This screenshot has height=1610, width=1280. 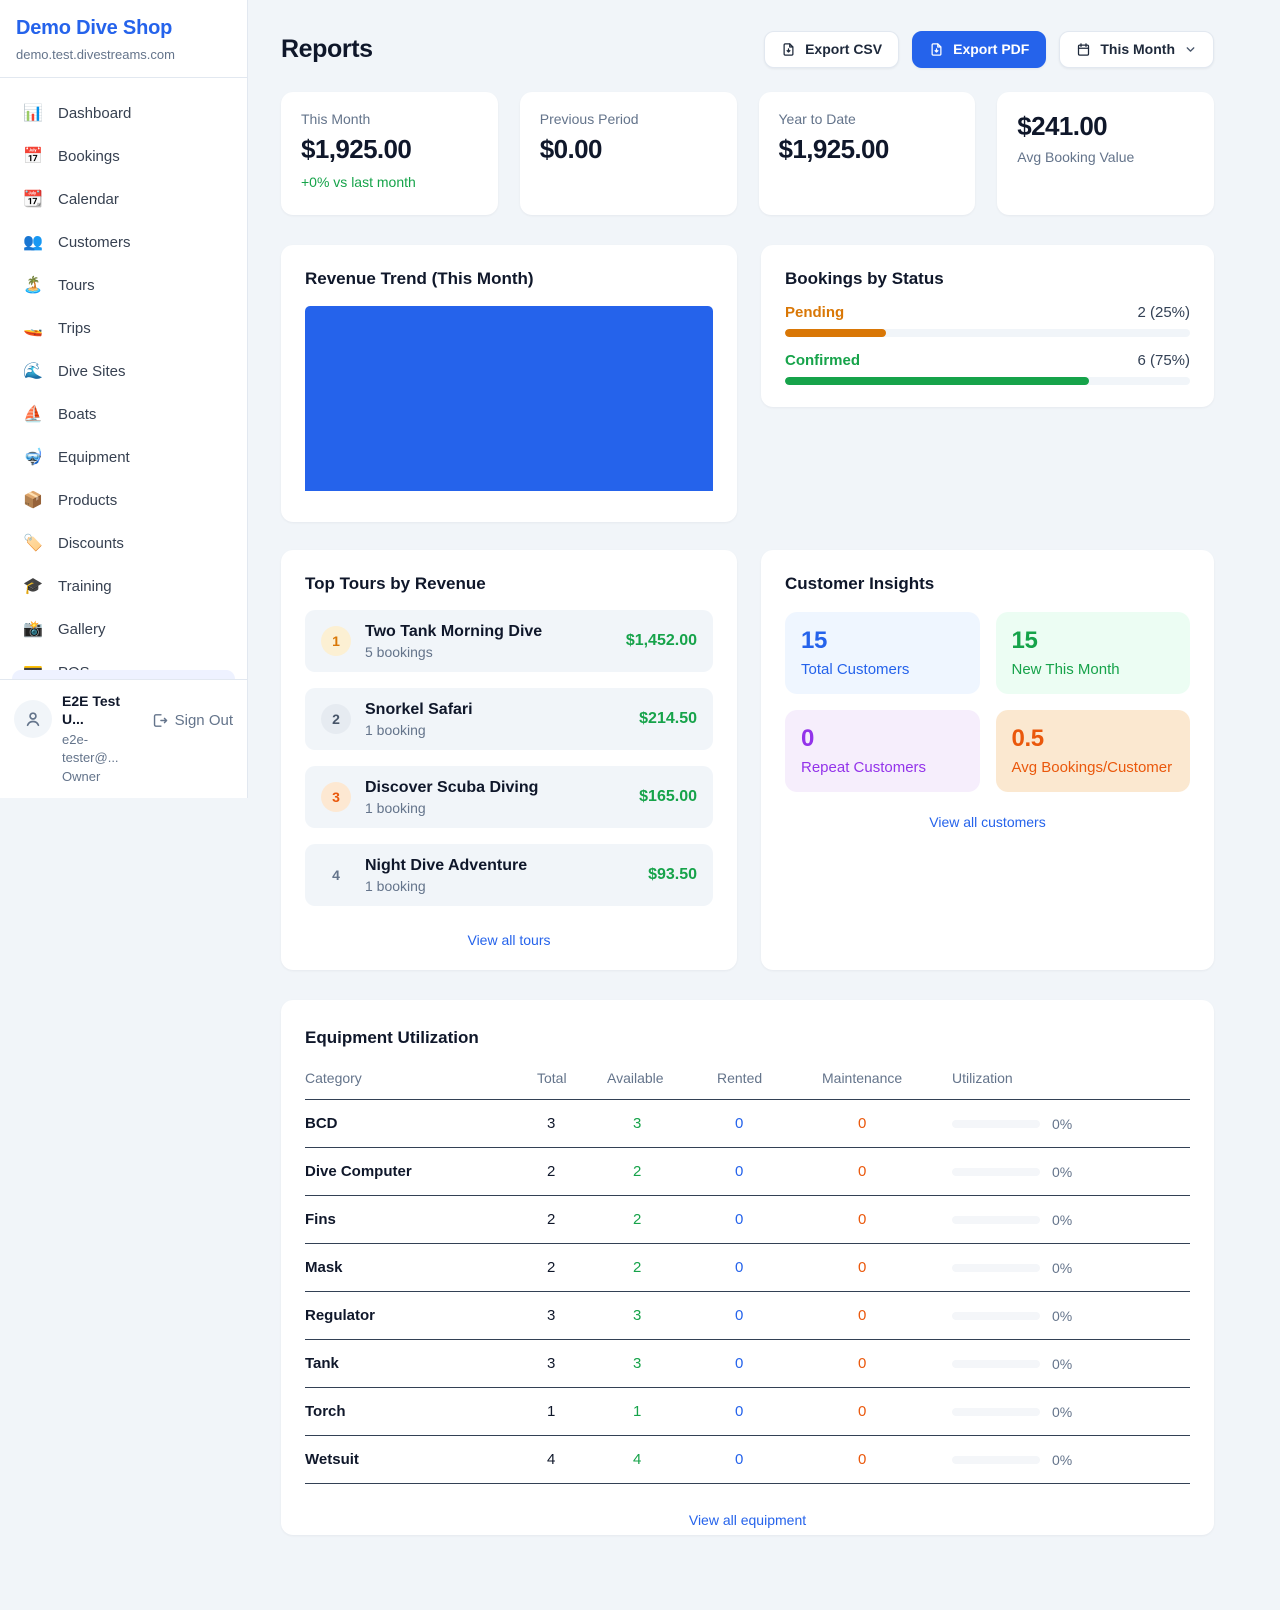 I want to click on island-icon: 🏝️, so click(x=33, y=285).